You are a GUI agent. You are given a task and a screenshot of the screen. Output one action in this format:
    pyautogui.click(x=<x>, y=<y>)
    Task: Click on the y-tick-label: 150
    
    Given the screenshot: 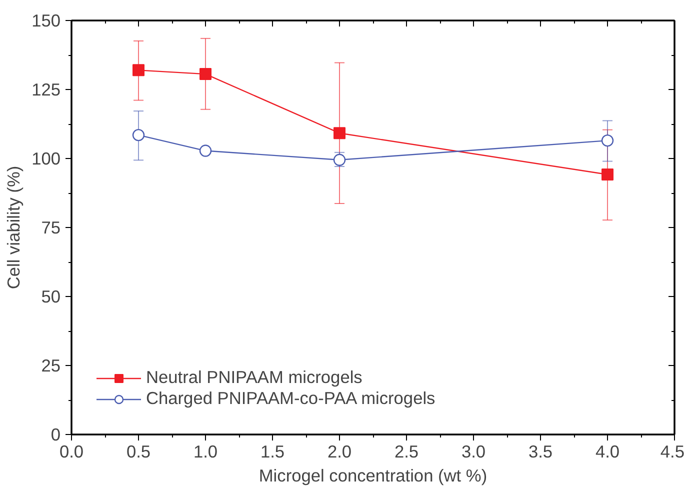 What is the action you would take?
    pyautogui.click(x=46, y=20)
    